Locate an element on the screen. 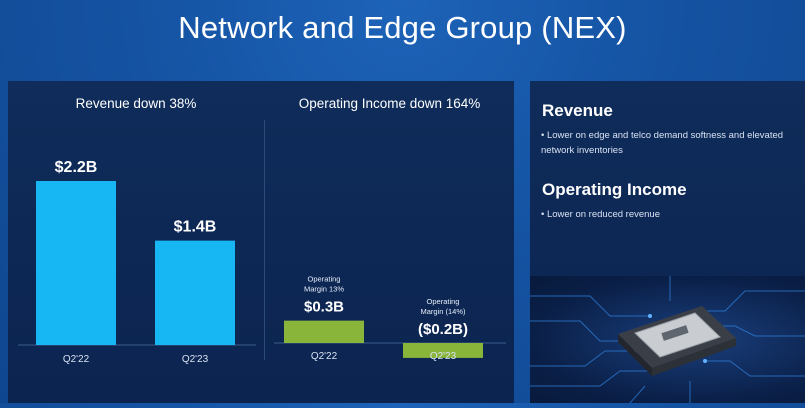  revenue-chart-title: Revenue down 38% is located at coordinates (136, 103).